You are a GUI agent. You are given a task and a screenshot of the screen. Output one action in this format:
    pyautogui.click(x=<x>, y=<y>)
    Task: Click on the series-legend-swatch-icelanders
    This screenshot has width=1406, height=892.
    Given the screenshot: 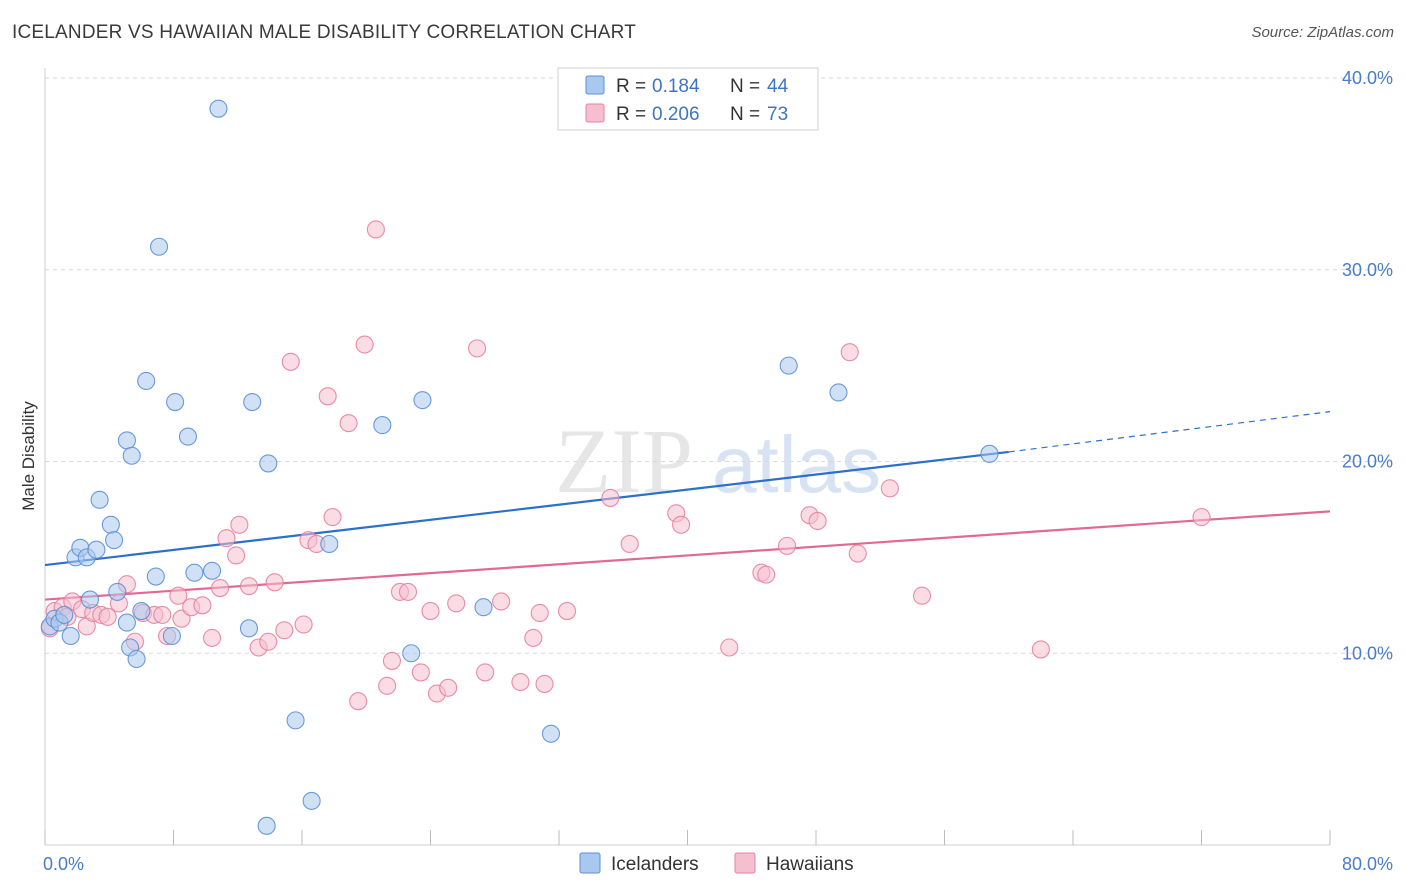 What is the action you would take?
    pyautogui.click(x=590, y=863)
    